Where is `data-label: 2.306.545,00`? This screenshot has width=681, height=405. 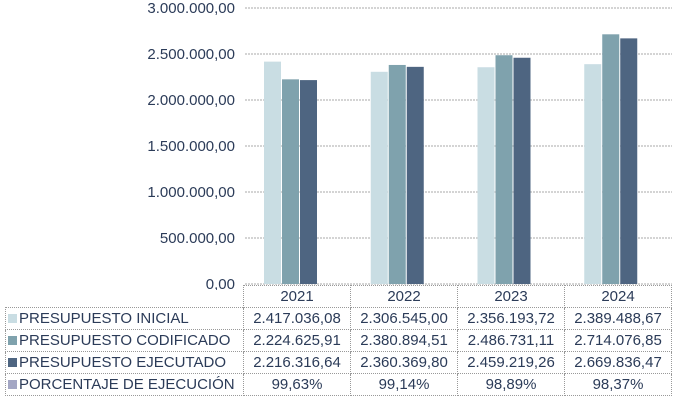
data-label: 2.306.545,00 is located at coordinates (404, 318).